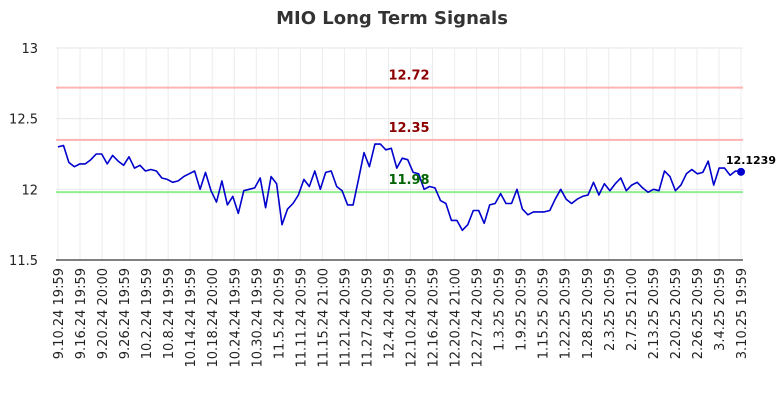  What do you see at coordinates (29, 190) in the screenshot?
I see `y-tick-label: 12` at bounding box center [29, 190].